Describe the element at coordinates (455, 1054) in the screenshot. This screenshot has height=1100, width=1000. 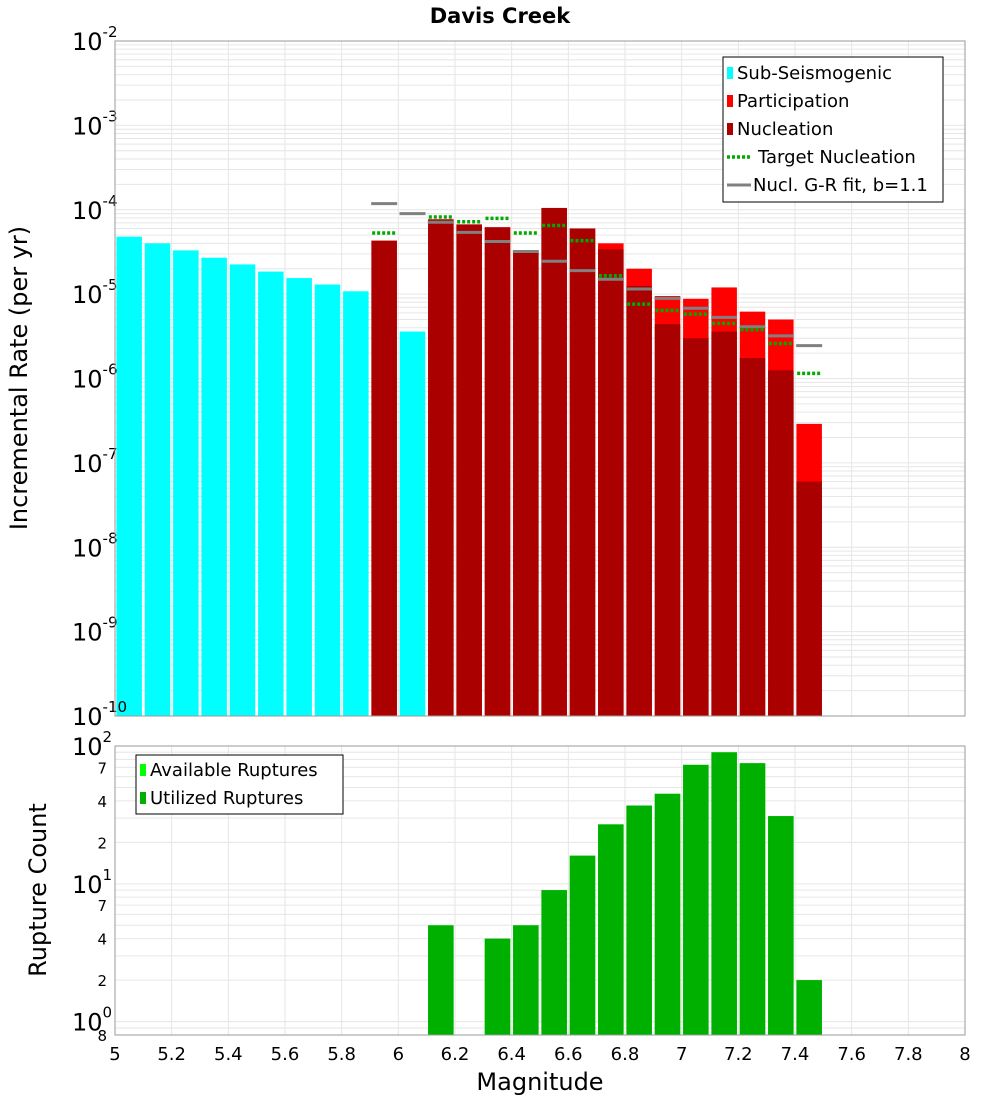
I see `x-tick-label: 6.2` at that location.